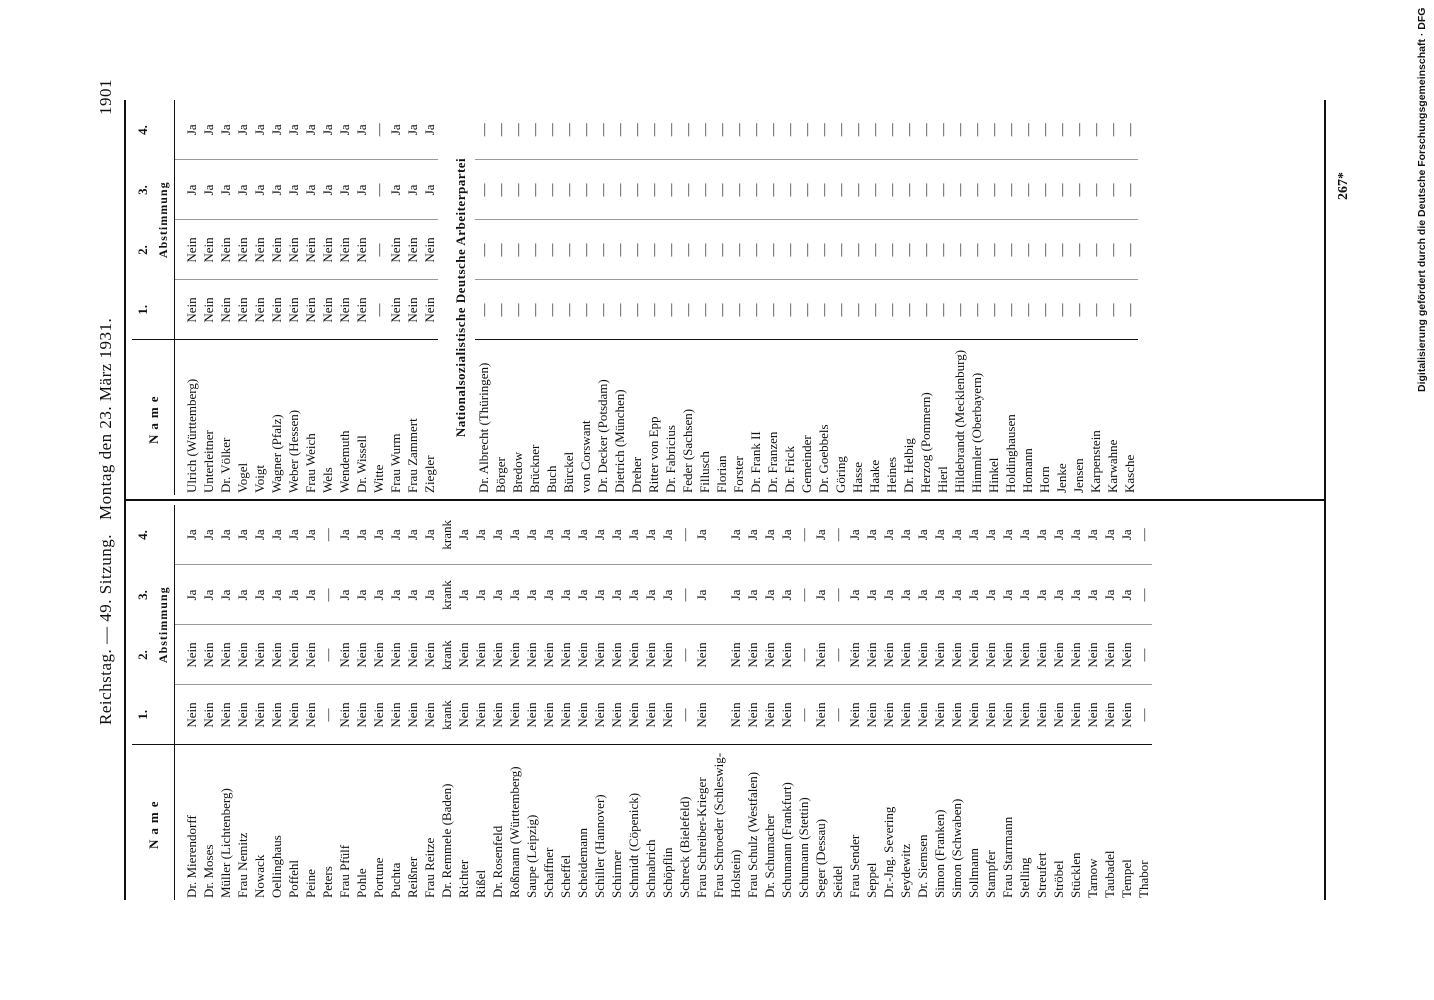  I want to click on table-row: Voigt Nein Nein Ja Ja, so click(259, 297).